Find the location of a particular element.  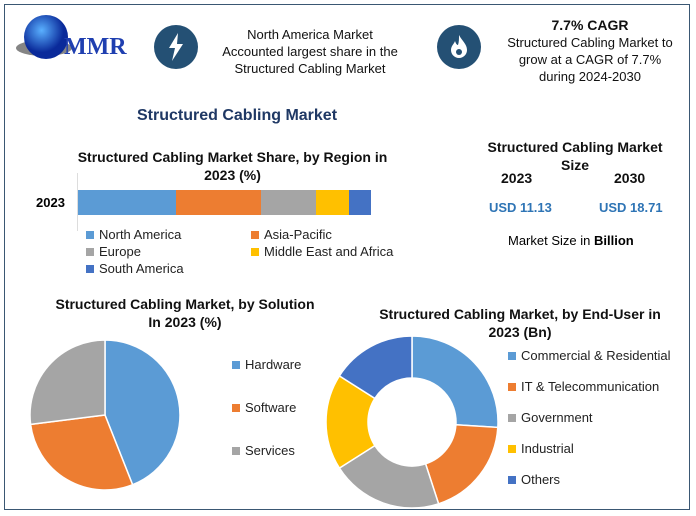

bar-segment-middle-east-and-africa is located at coordinates (332, 202).